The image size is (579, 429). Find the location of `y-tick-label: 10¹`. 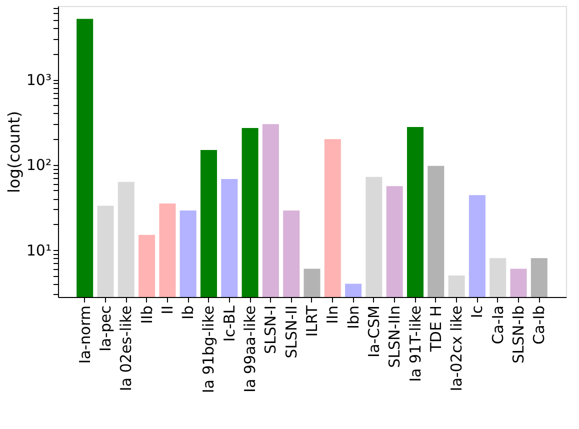

y-tick-label: 10¹ is located at coordinates (39, 250).